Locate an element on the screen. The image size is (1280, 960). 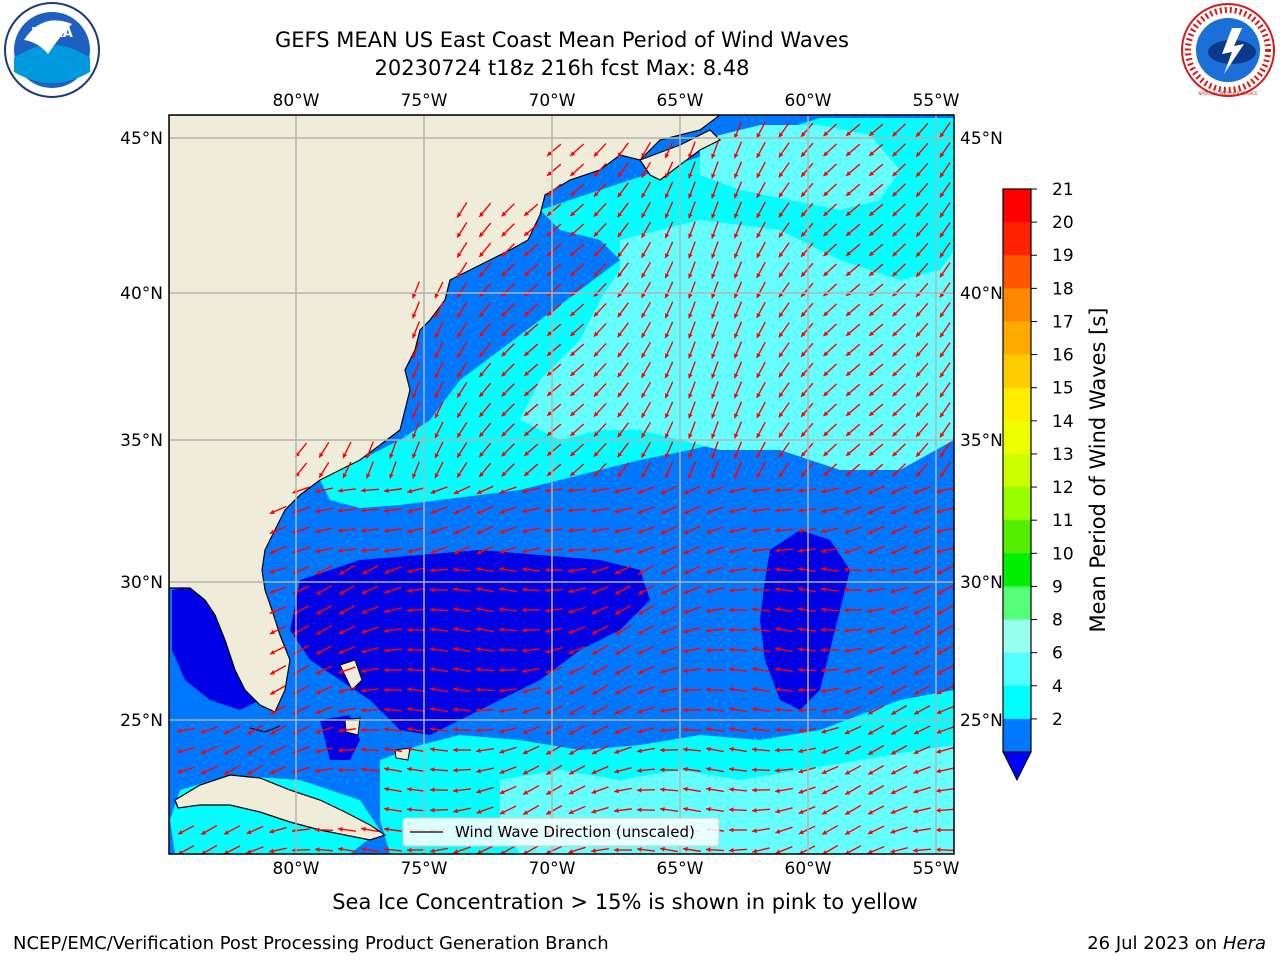
lon-tick-label: 65°W is located at coordinates (680, 101).